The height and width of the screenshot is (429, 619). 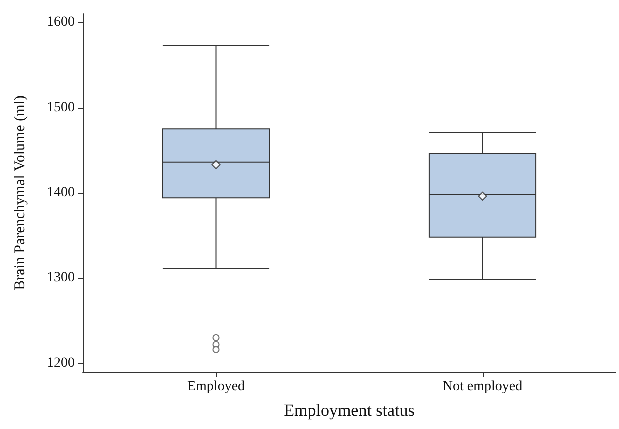 What do you see at coordinates (482, 387) in the screenshot?
I see `x-tick-label: Not employed` at bounding box center [482, 387].